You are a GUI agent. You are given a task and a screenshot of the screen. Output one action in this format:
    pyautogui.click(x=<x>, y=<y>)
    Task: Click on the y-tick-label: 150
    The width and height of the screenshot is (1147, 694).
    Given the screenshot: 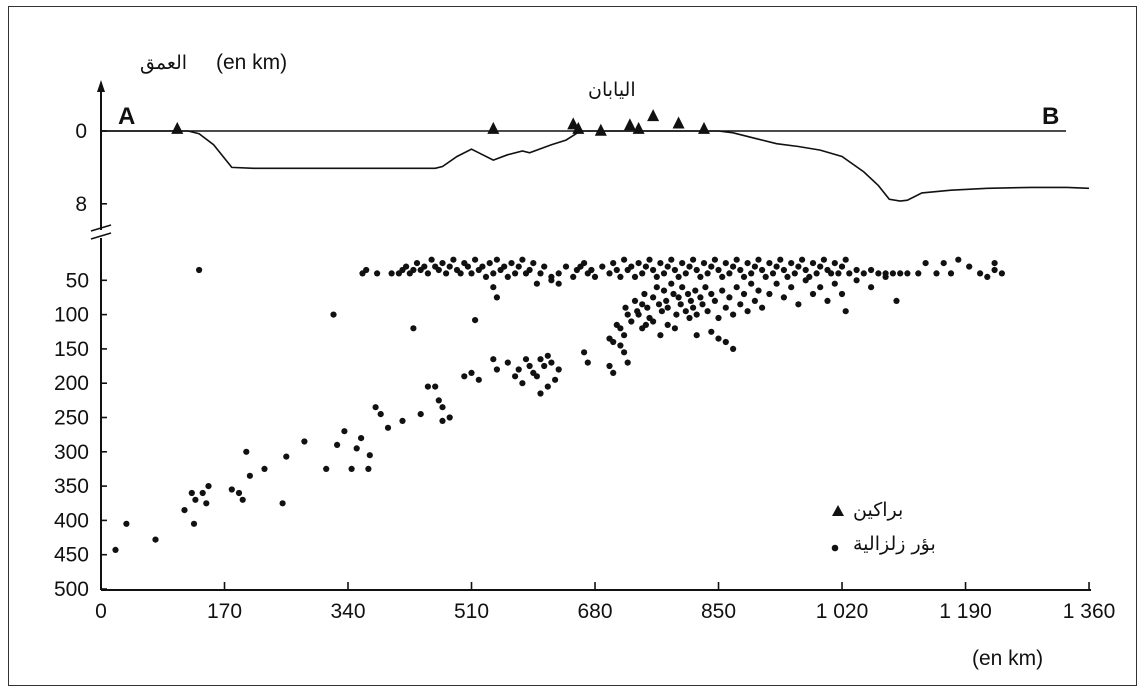 What is the action you would take?
    pyautogui.click(x=71, y=349)
    